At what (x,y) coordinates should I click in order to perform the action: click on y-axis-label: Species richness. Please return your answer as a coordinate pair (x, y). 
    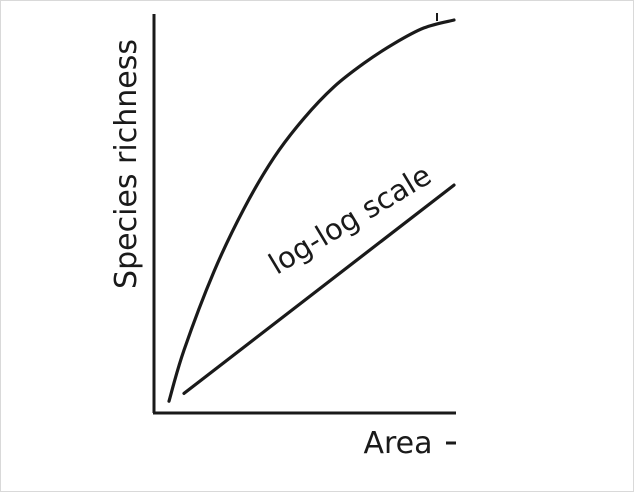
    Looking at the image, I should click on (126, 164).